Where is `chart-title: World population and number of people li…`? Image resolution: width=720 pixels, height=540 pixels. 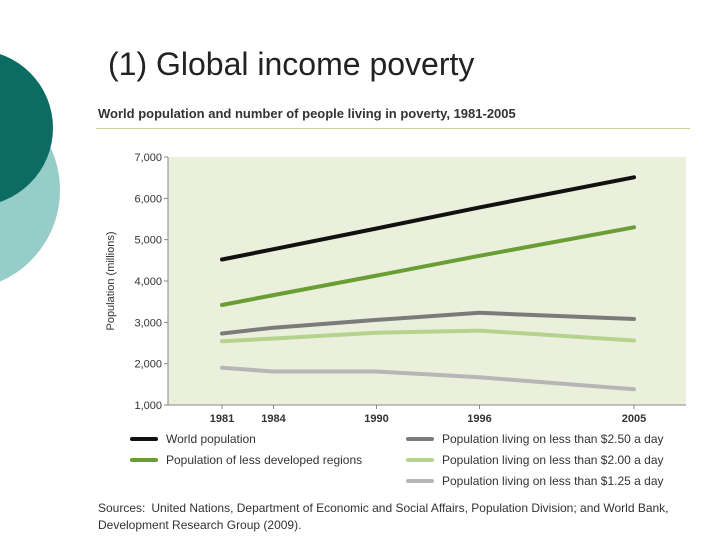
chart-title: World population and number of people li… is located at coordinates (307, 113).